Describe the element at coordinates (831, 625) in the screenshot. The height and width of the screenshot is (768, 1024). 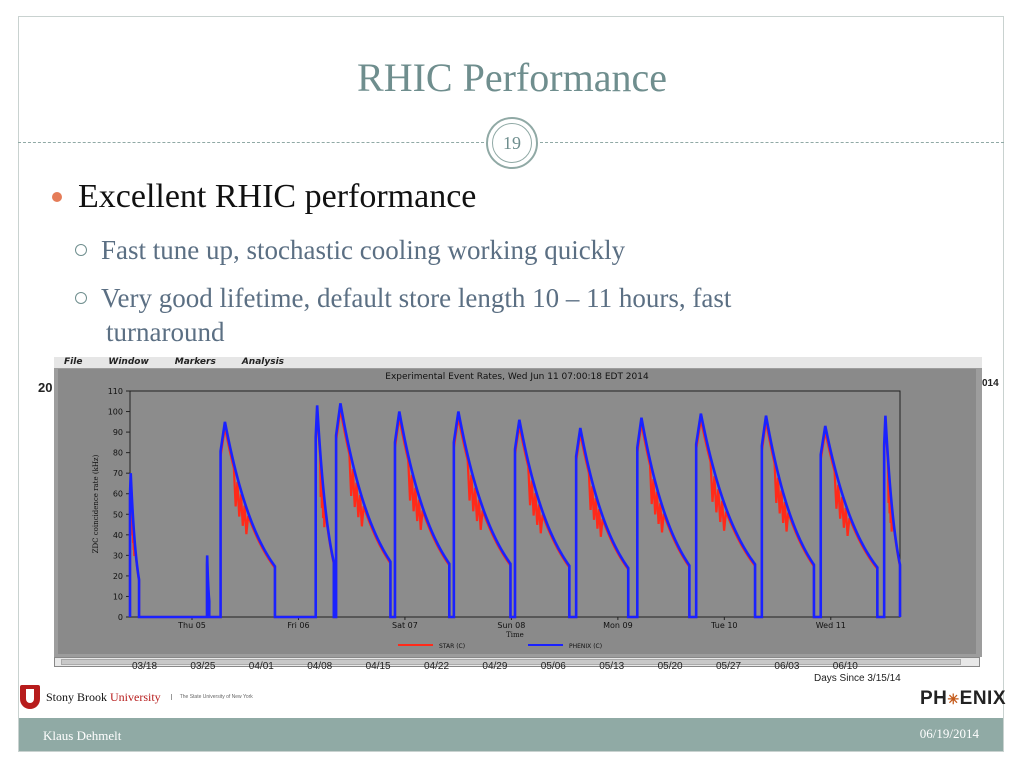
I see `x-tick-label: Wed 11` at that location.